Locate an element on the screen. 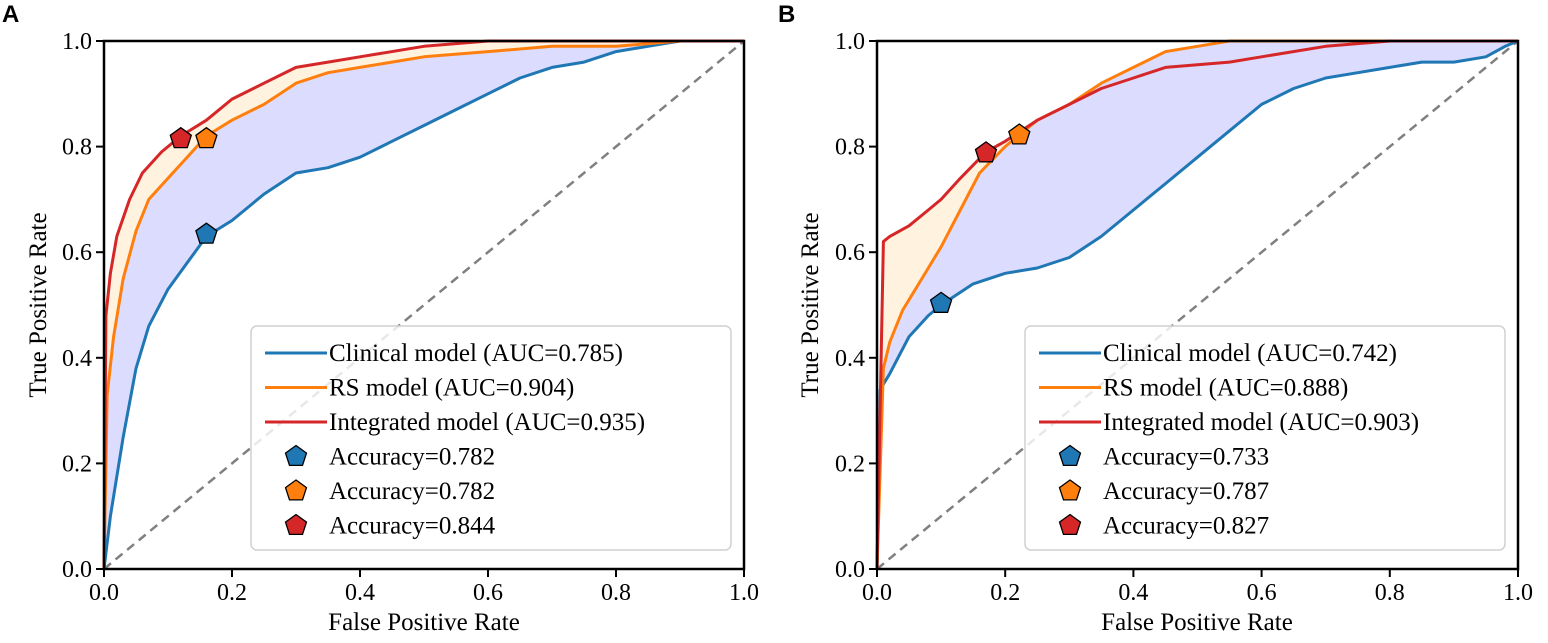  legend-label: Clinical model (AUC=0.742) is located at coordinates (1250, 353).